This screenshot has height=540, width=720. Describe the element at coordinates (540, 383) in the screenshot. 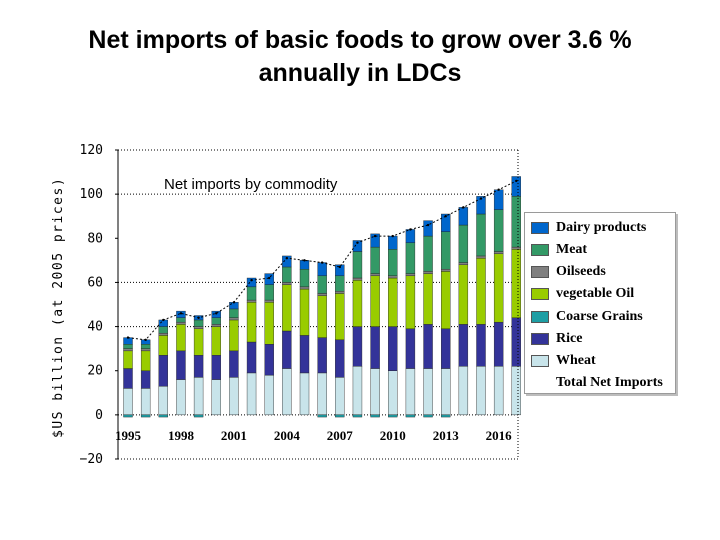

I see `legend-swatch-total-net-imports` at that location.